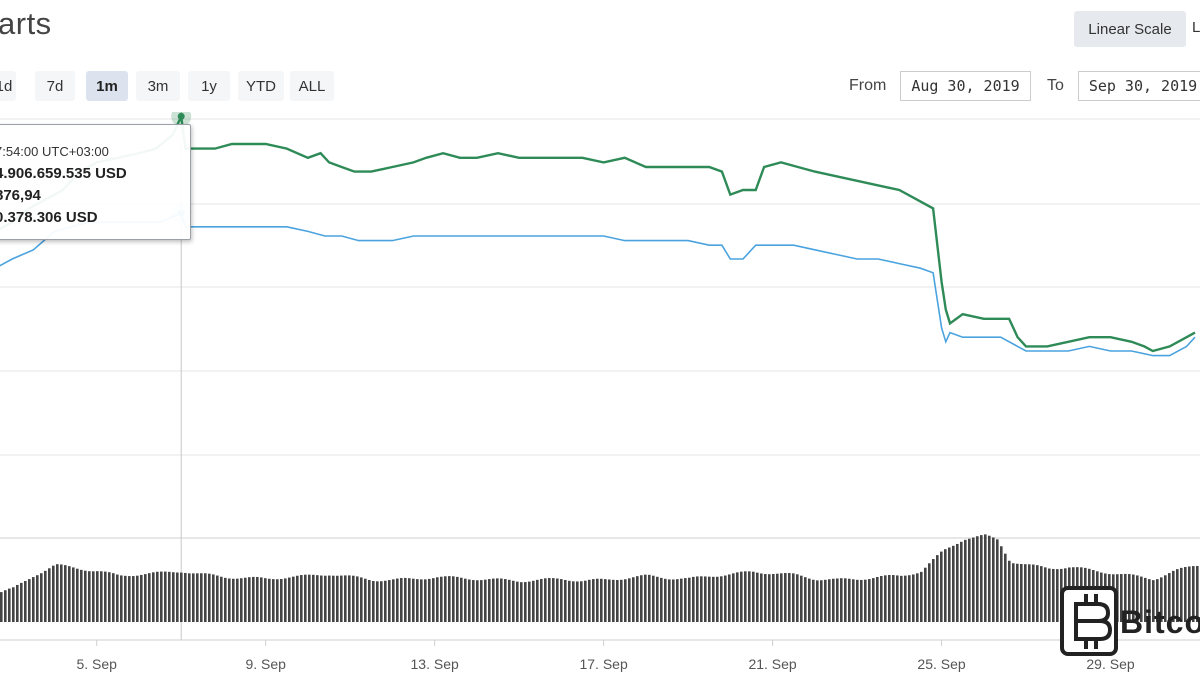 This screenshot has width=1200, height=675. I want to click on range-button-7d: 7d, so click(55, 86).